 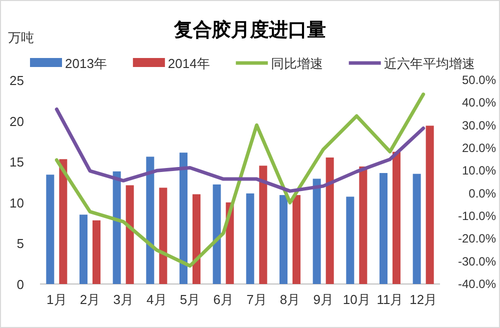 I want to click on x-tick-label: 5月, so click(x=190, y=299).